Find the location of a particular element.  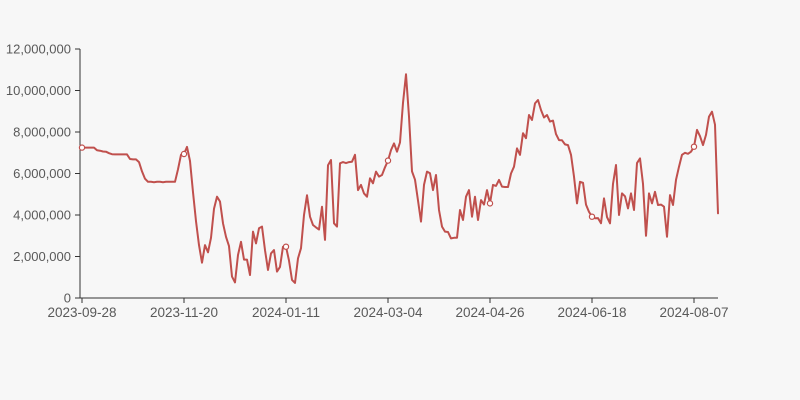

y-axis-tick-label: 4,000,000 is located at coordinates (42, 215).